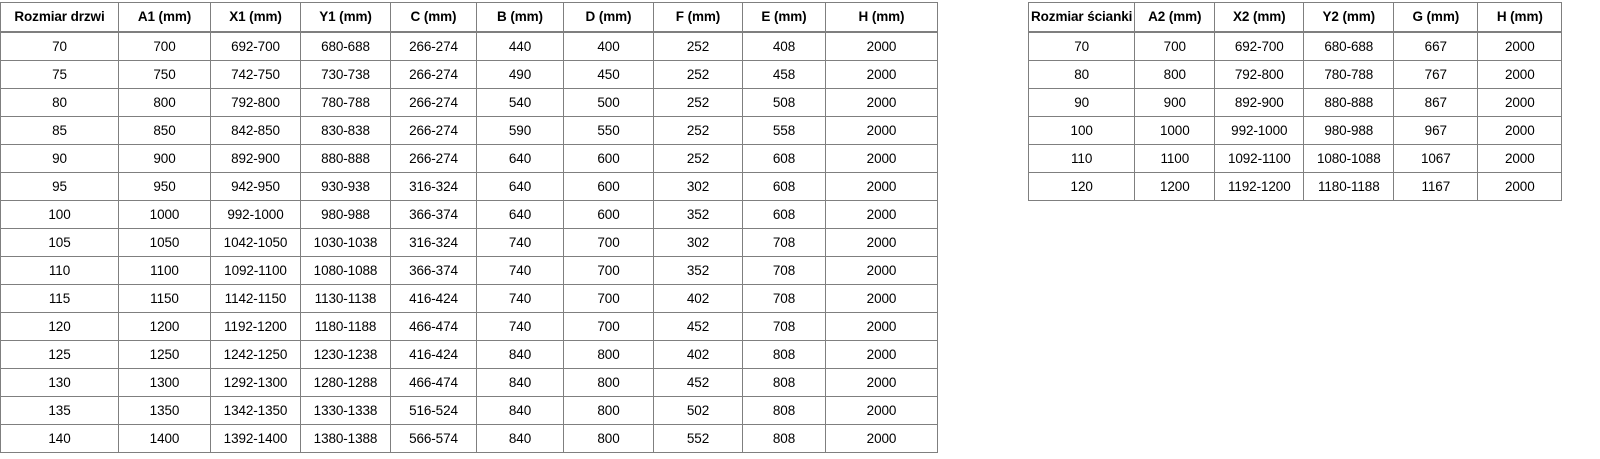 This screenshot has width=1600, height=459. What do you see at coordinates (345, 382) in the screenshot?
I see `table-cell: 1280-1288` at bounding box center [345, 382].